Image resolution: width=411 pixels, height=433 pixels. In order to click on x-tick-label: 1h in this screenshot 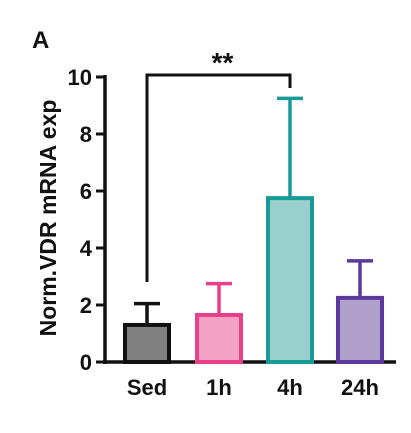, I will do `click(219, 387)`.